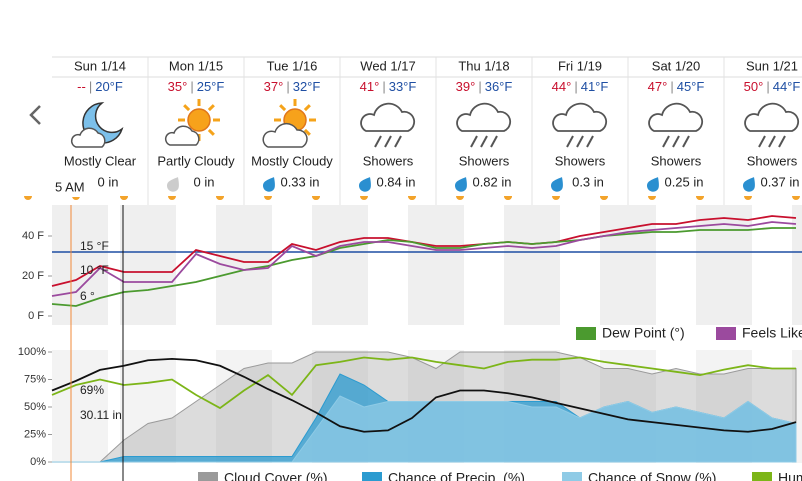  What do you see at coordinates (491, 181) in the screenshot?
I see `precip: 0.82 in` at bounding box center [491, 181].